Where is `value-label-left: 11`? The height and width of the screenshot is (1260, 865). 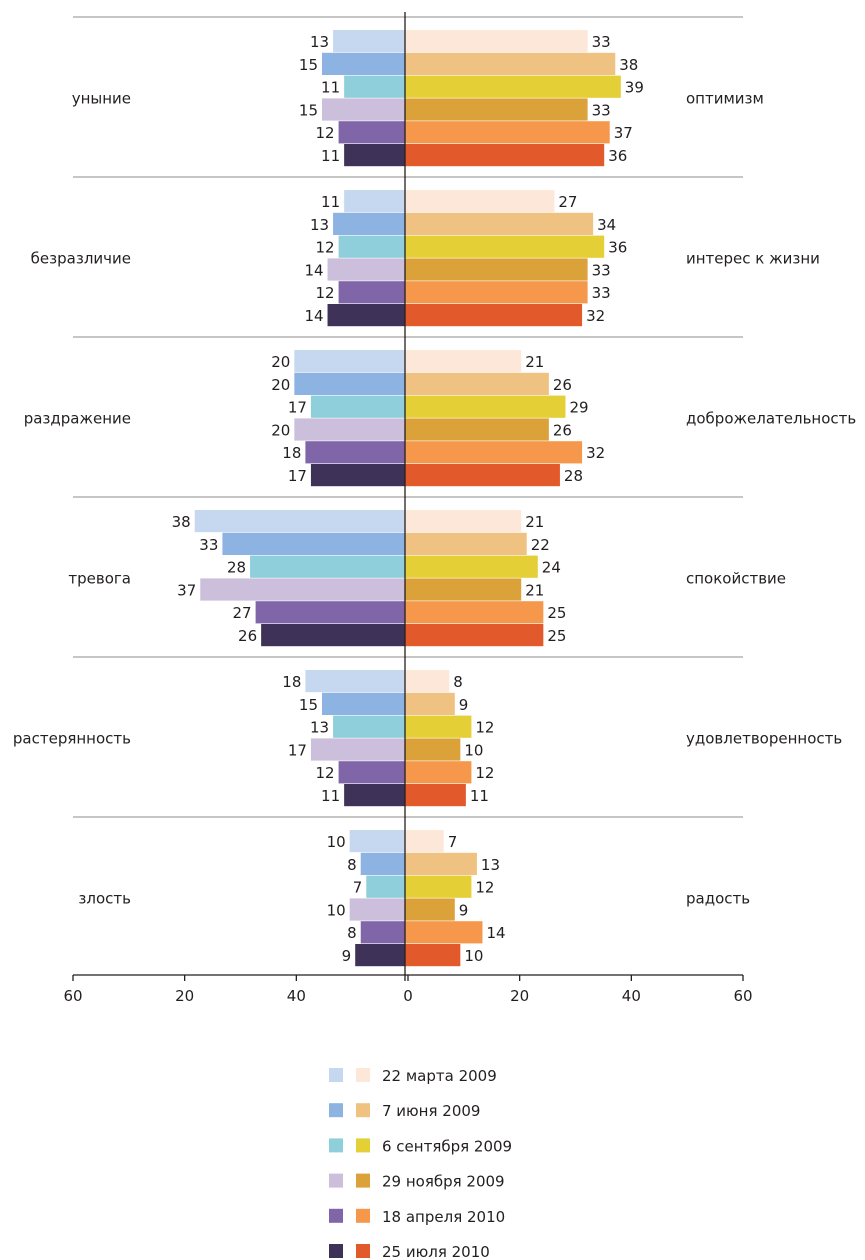
value-label-left: 11 is located at coordinates (330, 88).